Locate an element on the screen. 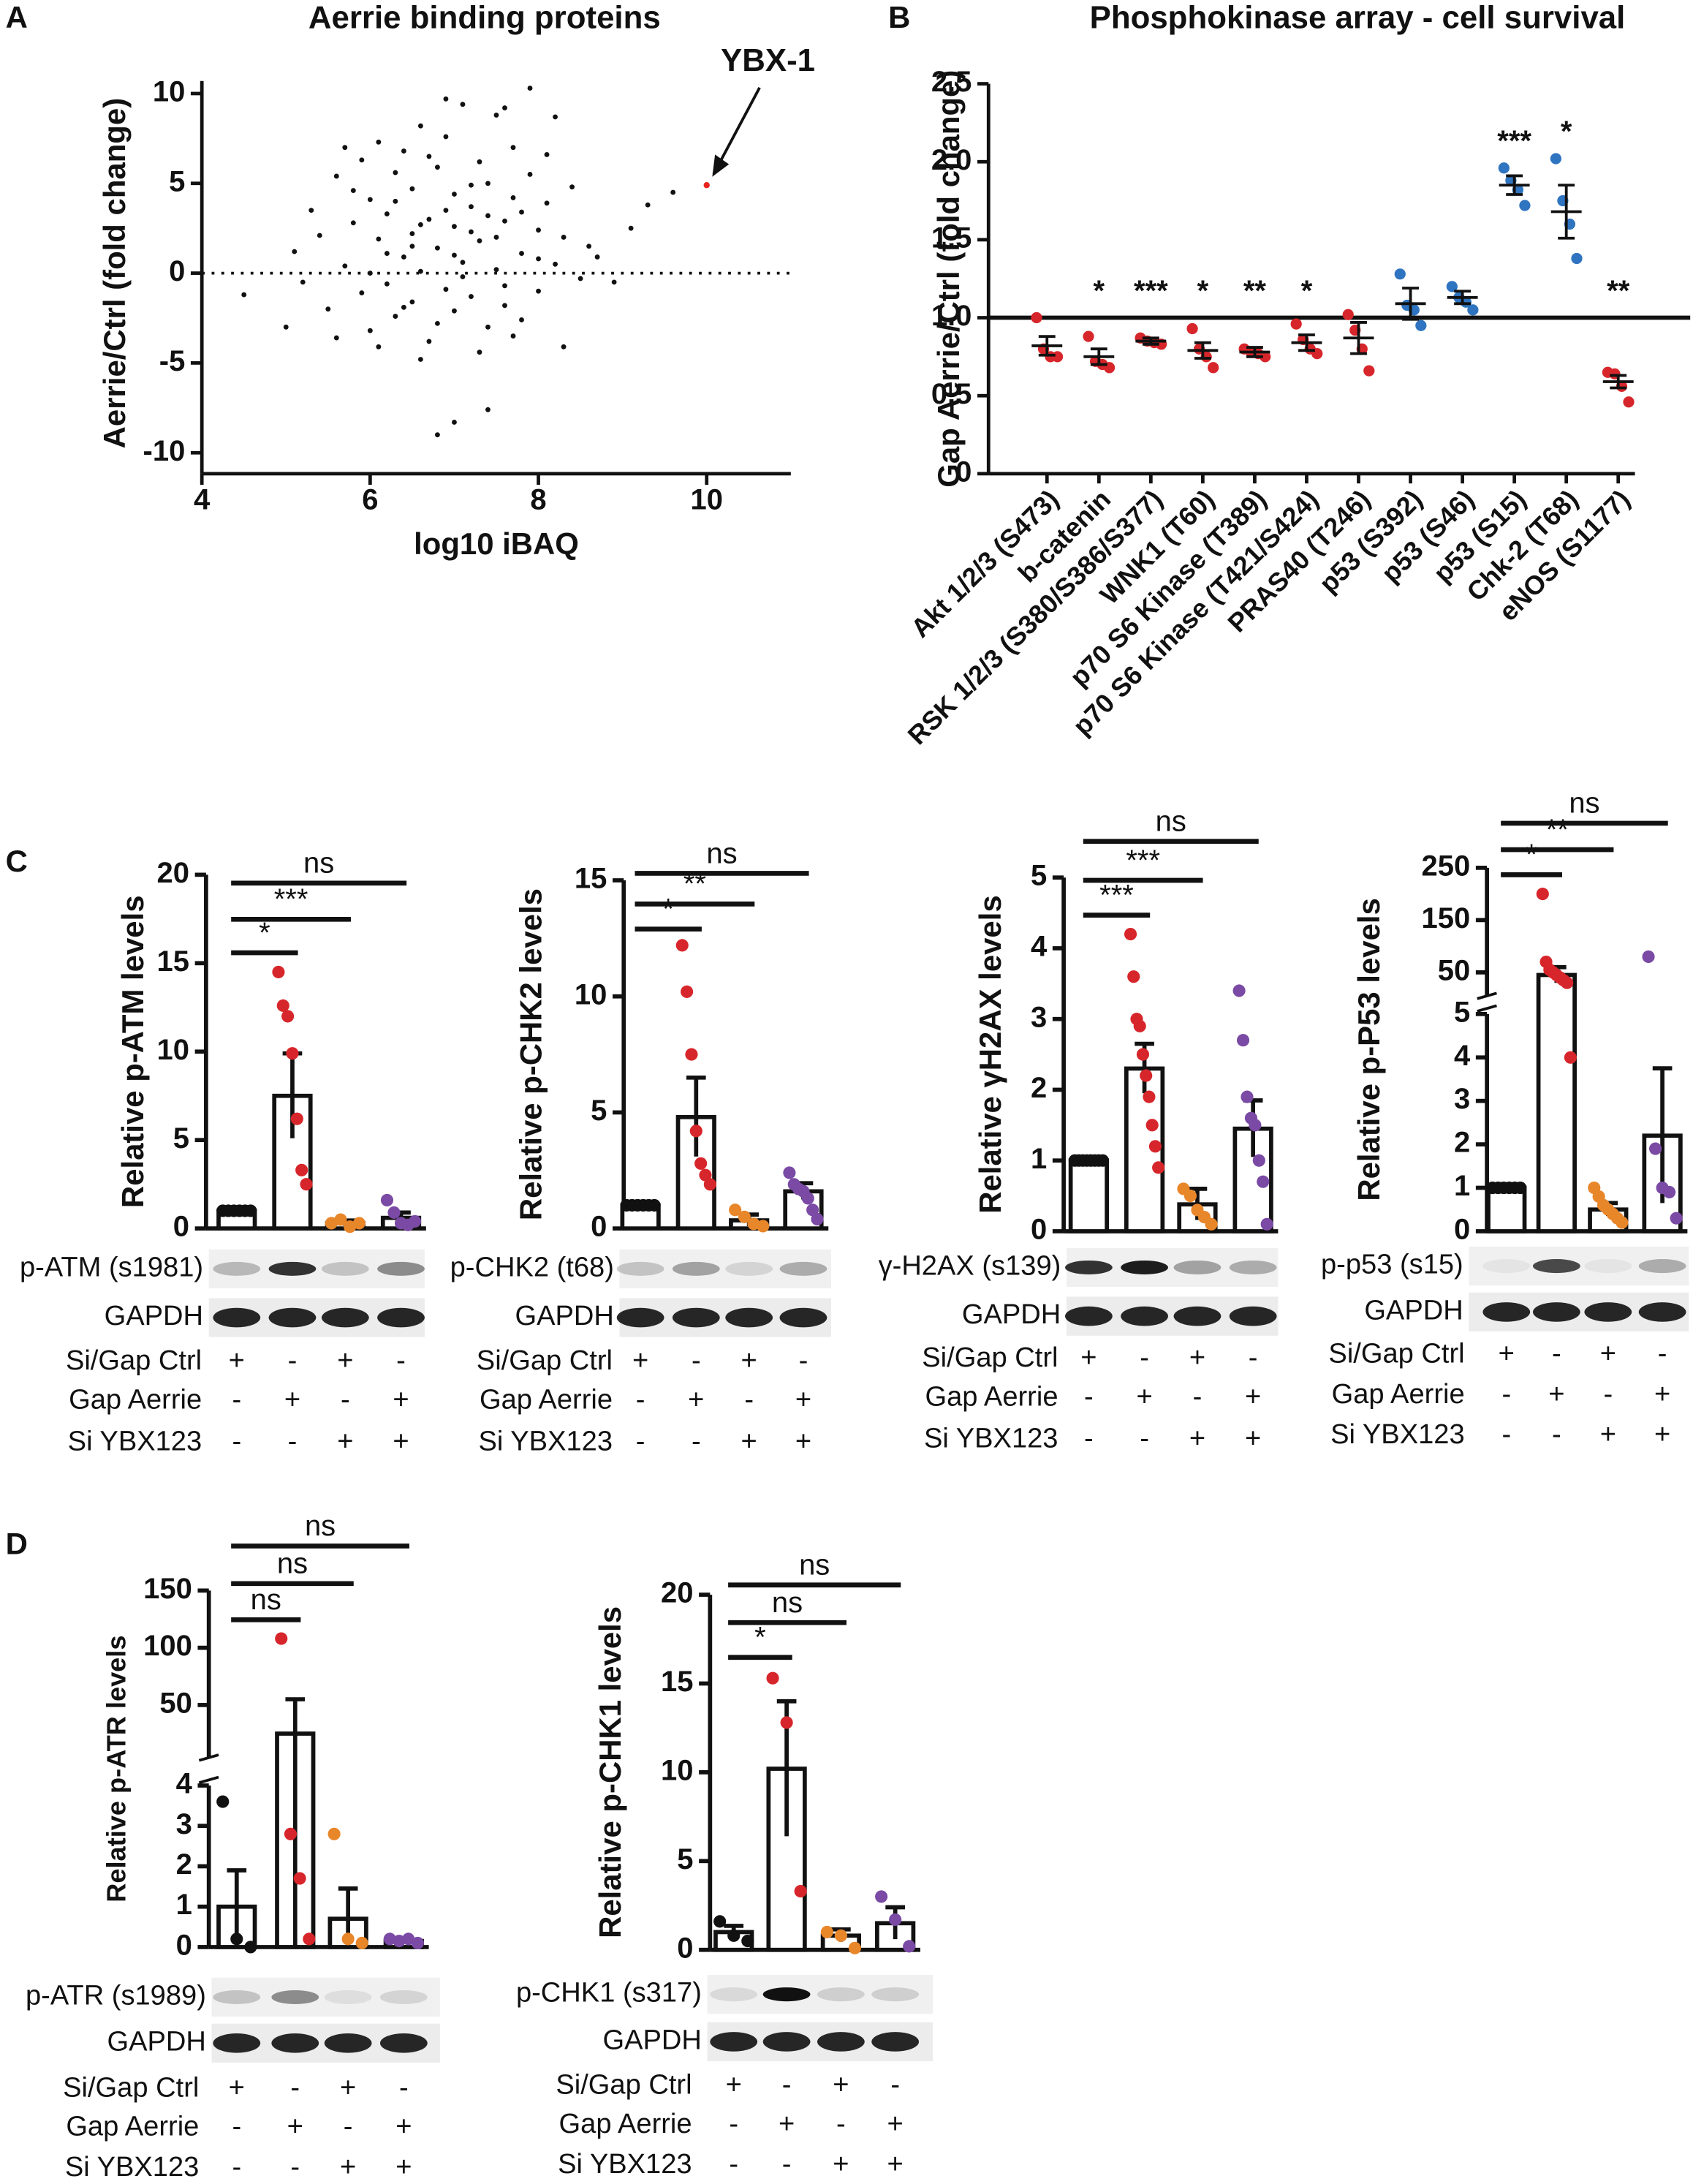 This screenshot has width=1693, height=2184. blot-label: p-p53 (s15) is located at coordinates (1392, 1265).